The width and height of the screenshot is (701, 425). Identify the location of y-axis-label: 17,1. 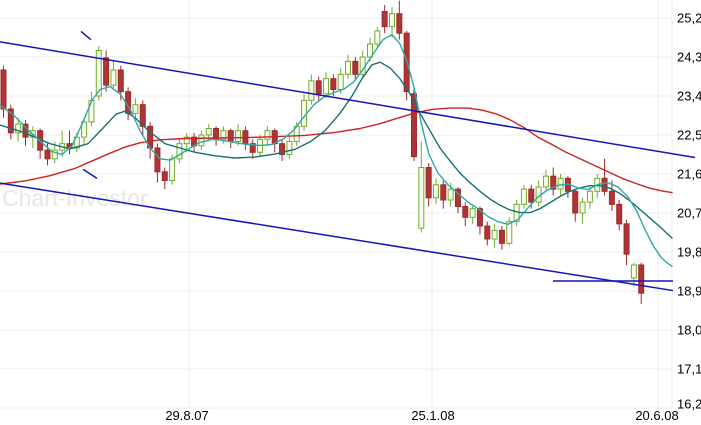
(689, 368).